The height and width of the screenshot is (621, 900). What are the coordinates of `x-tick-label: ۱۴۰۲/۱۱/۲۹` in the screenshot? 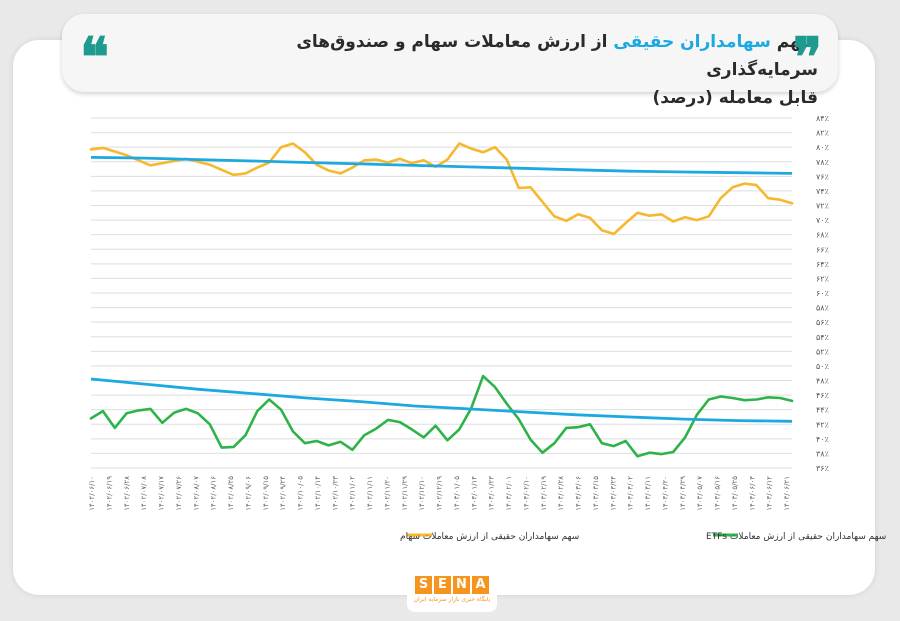 It's located at (405, 493).